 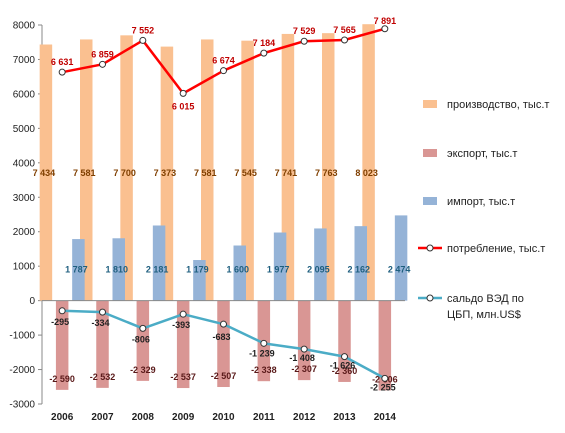 What do you see at coordinates (60, 322) in the screenshot?
I see `data-label-saldo: -295` at bounding box center [60, 322].